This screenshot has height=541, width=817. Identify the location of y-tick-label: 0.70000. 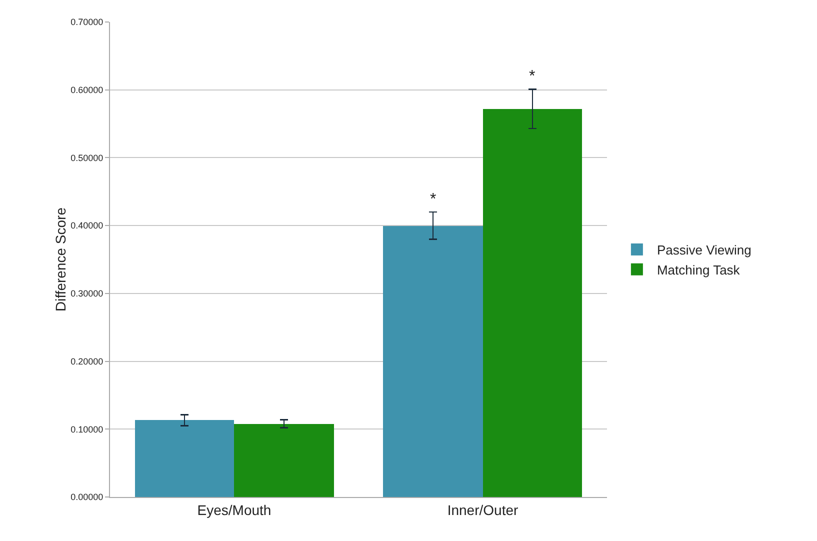
(87, 22).